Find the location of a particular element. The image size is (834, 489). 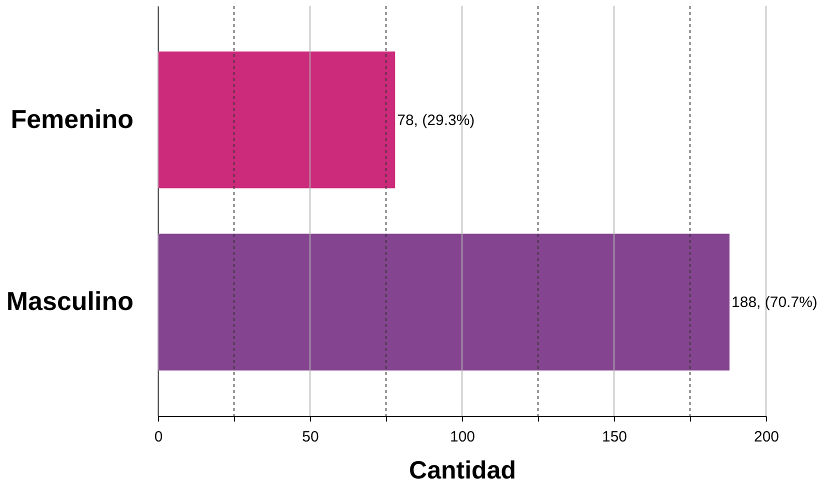

data-label: 188, (70.7%) is located at coordinates (775, 303).